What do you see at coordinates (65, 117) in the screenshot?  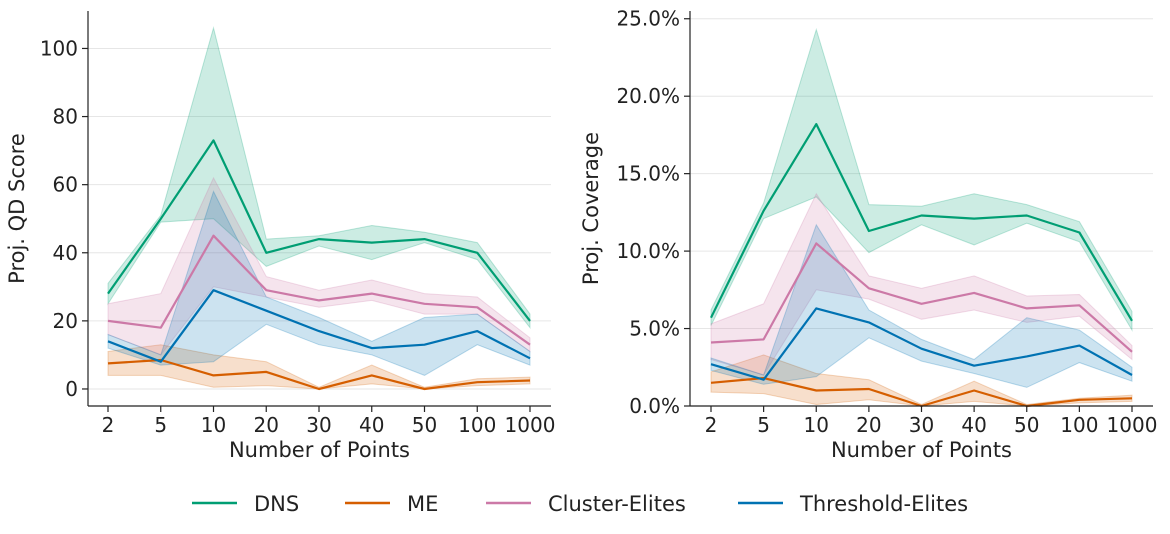 I see `y-tick-label: 80` at bounding box center [65, 117].